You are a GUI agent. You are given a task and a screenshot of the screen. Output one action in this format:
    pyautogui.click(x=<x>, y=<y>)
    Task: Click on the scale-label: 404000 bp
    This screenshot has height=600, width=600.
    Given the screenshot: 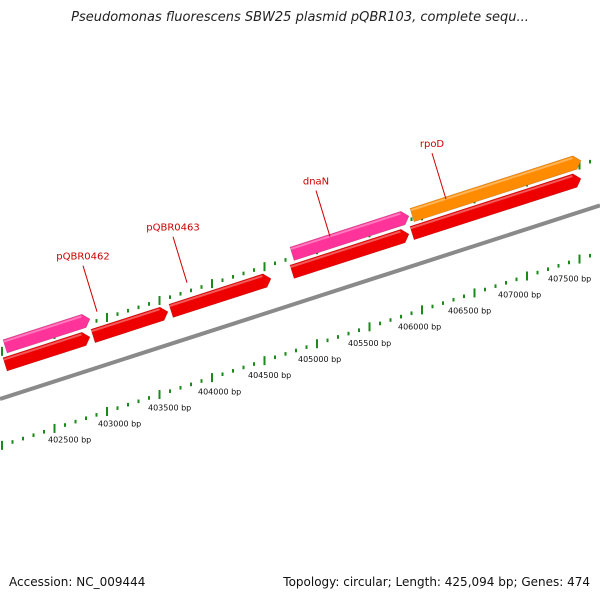 What is the action you would take?
    pyautogui.click(x=219, y=391)
    